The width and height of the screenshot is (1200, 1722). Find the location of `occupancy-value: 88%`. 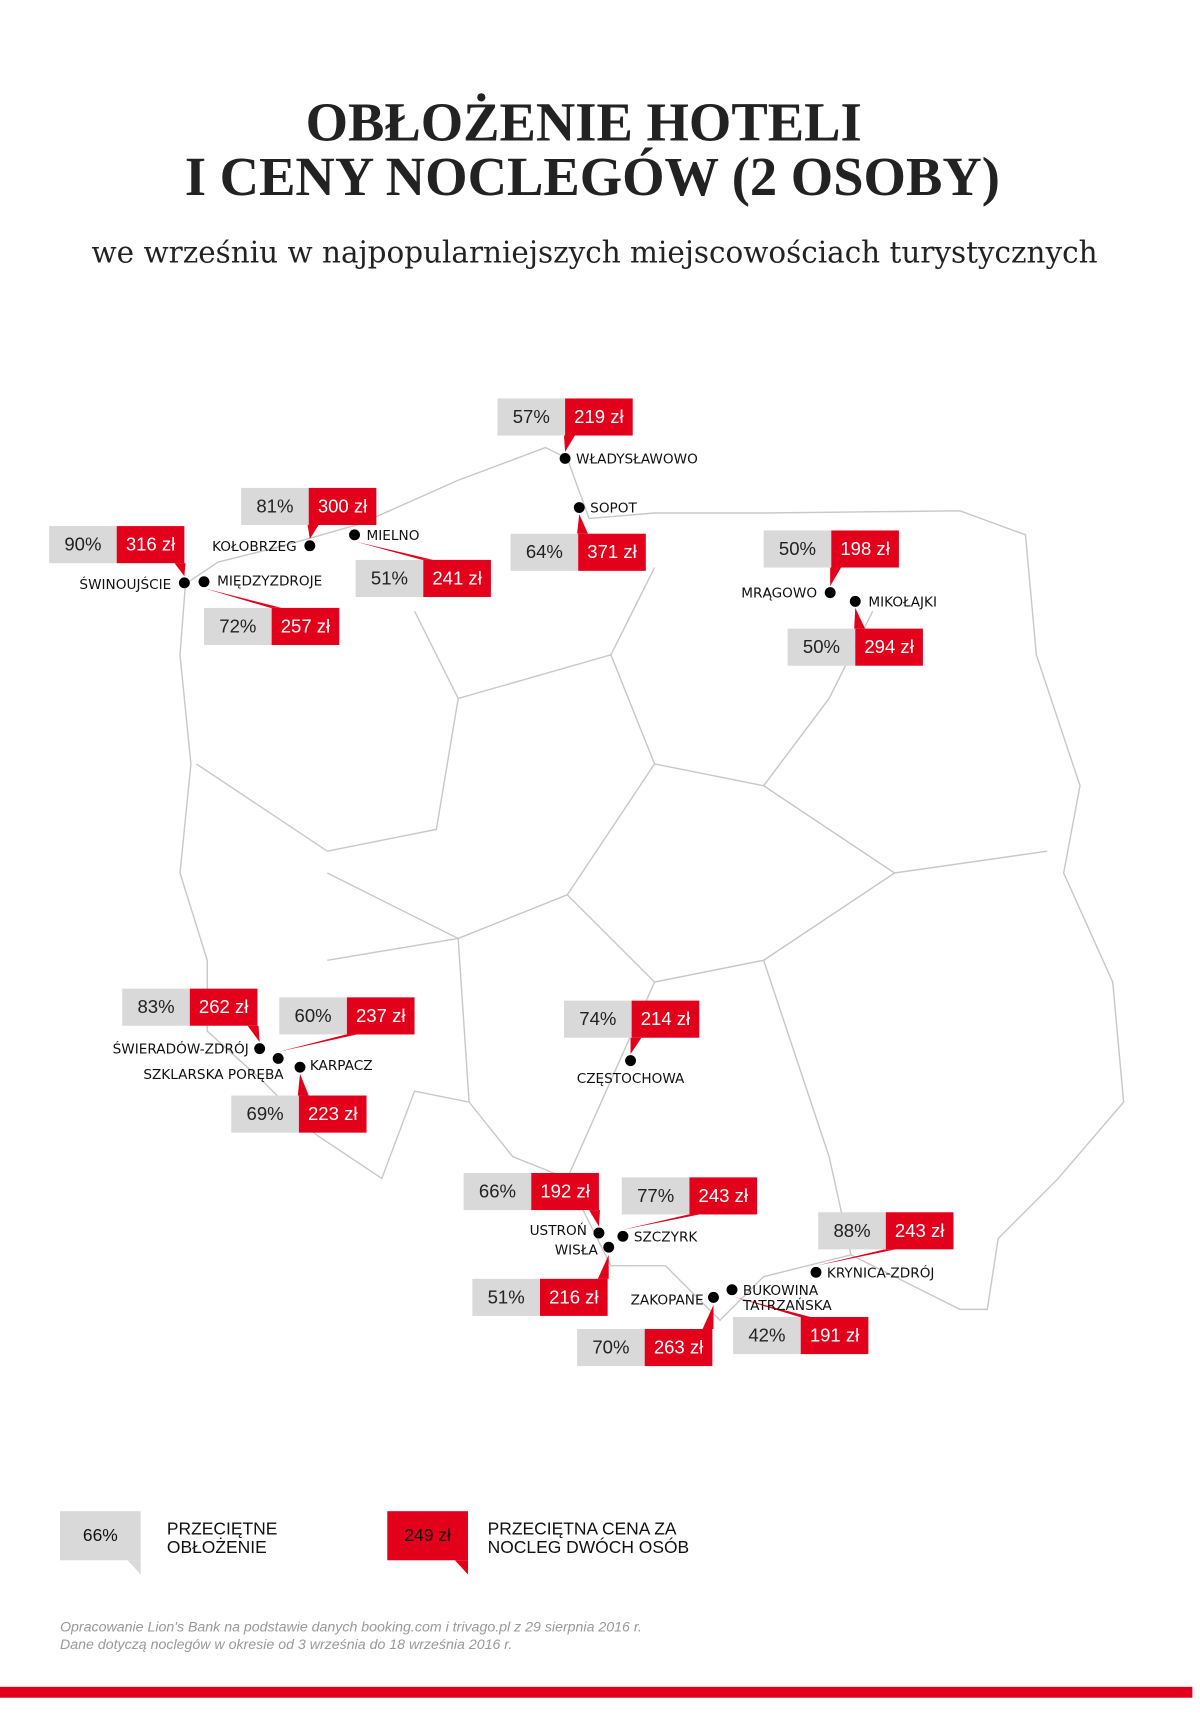

occupancy-value: 88% is located at coordinates (851, 1230).